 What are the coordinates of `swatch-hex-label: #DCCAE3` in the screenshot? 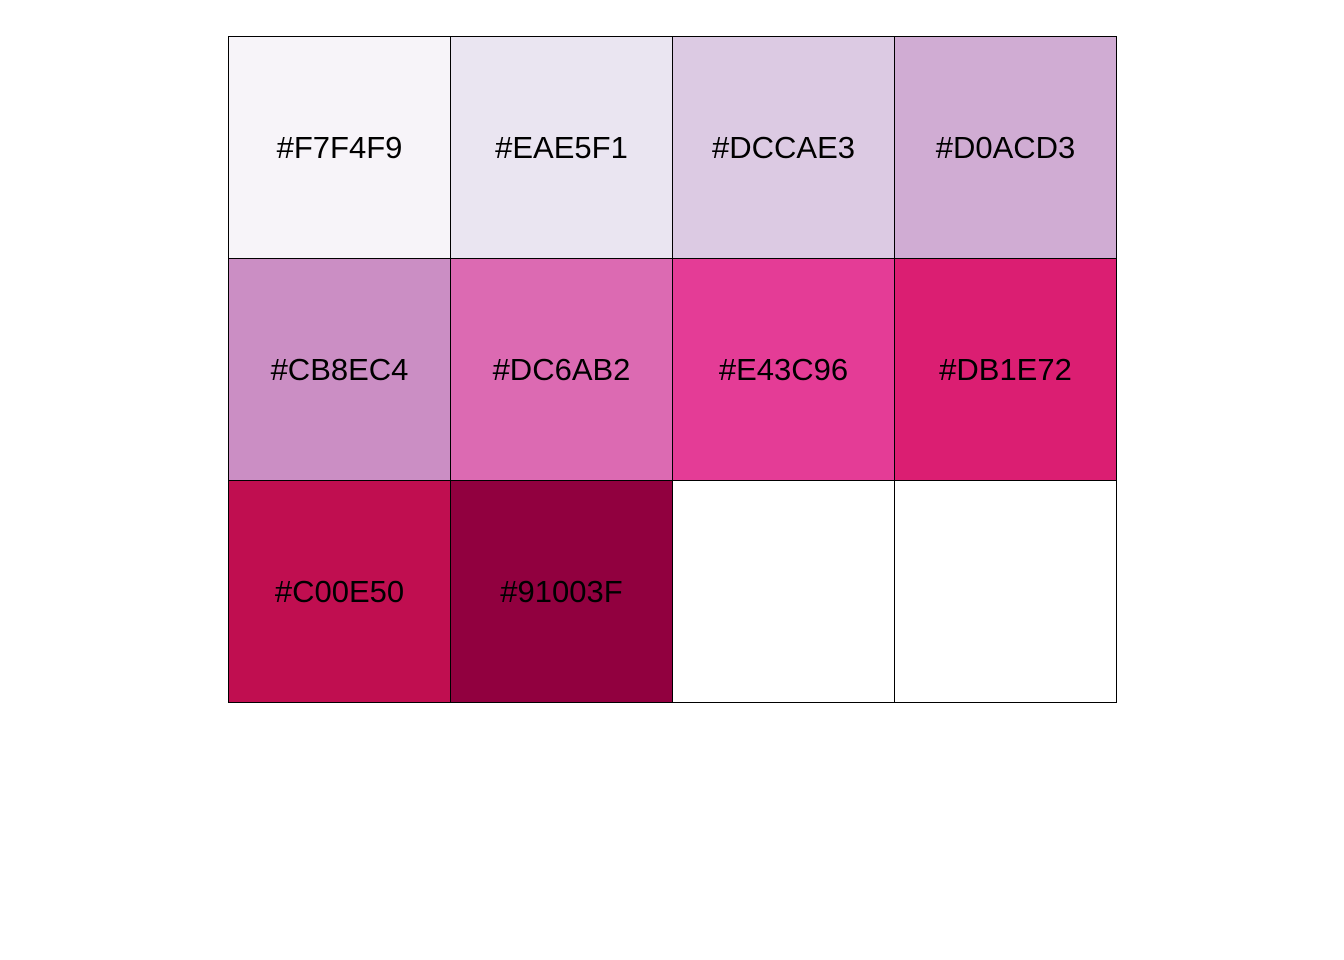 It's located at (783, 147).